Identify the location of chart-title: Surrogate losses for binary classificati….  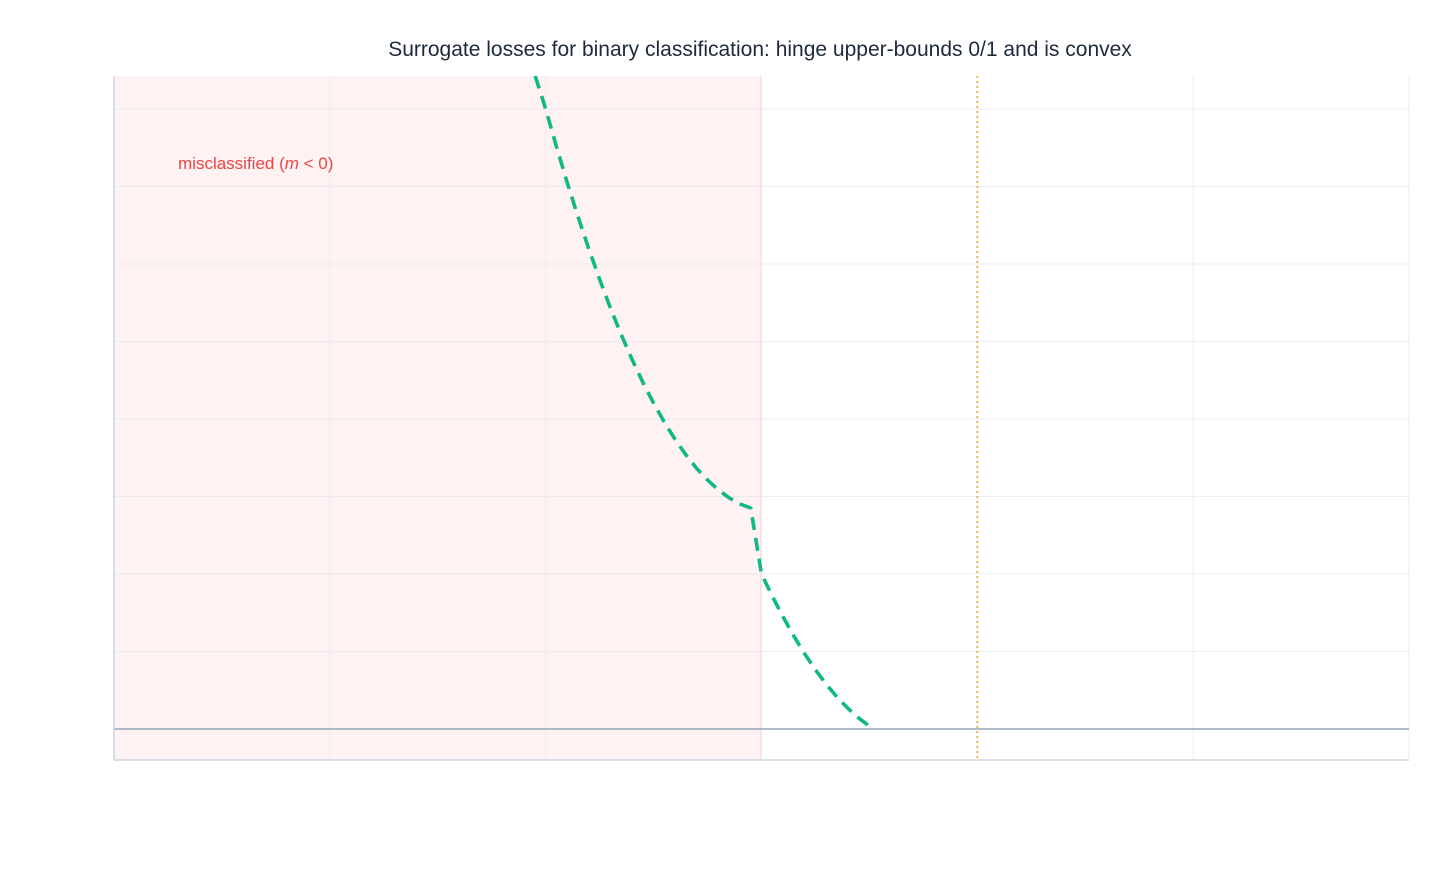
(760, 49).